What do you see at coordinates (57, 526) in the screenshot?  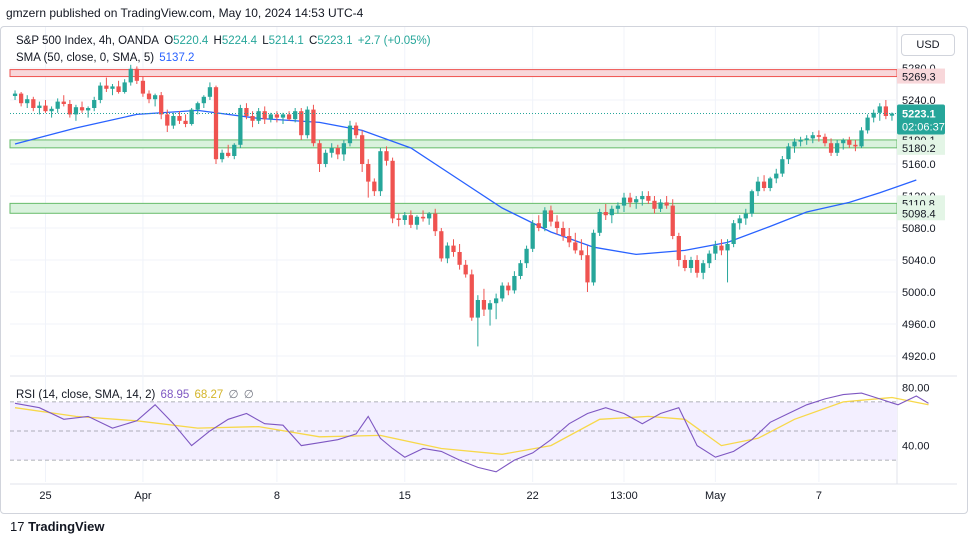 I see `footer-brand: 17 TradingView` at bounding box center [57, 526].